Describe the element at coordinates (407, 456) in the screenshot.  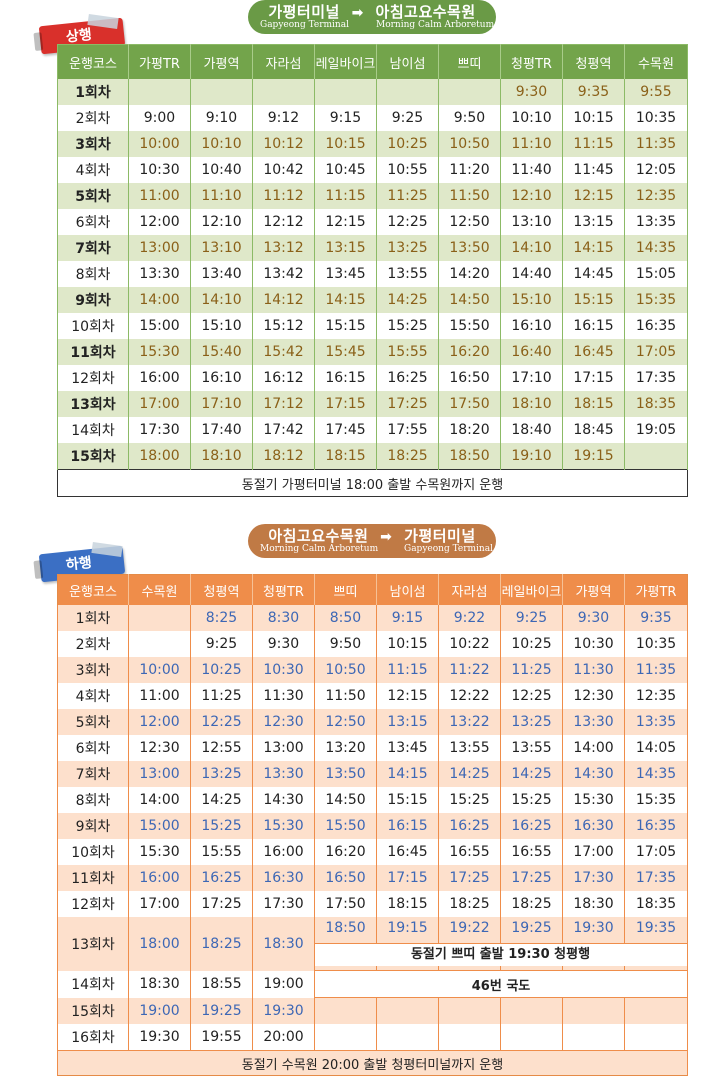
I see `departure-time: 18:25` at that location.